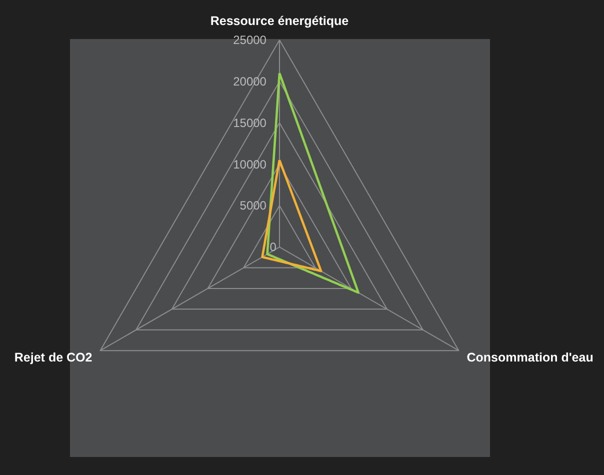 This screenshot has width=604, height=475. Describe the element at coordinates (279, 21) in the screenshot. I see `spoke-label: Ressource énergétique` at that location.